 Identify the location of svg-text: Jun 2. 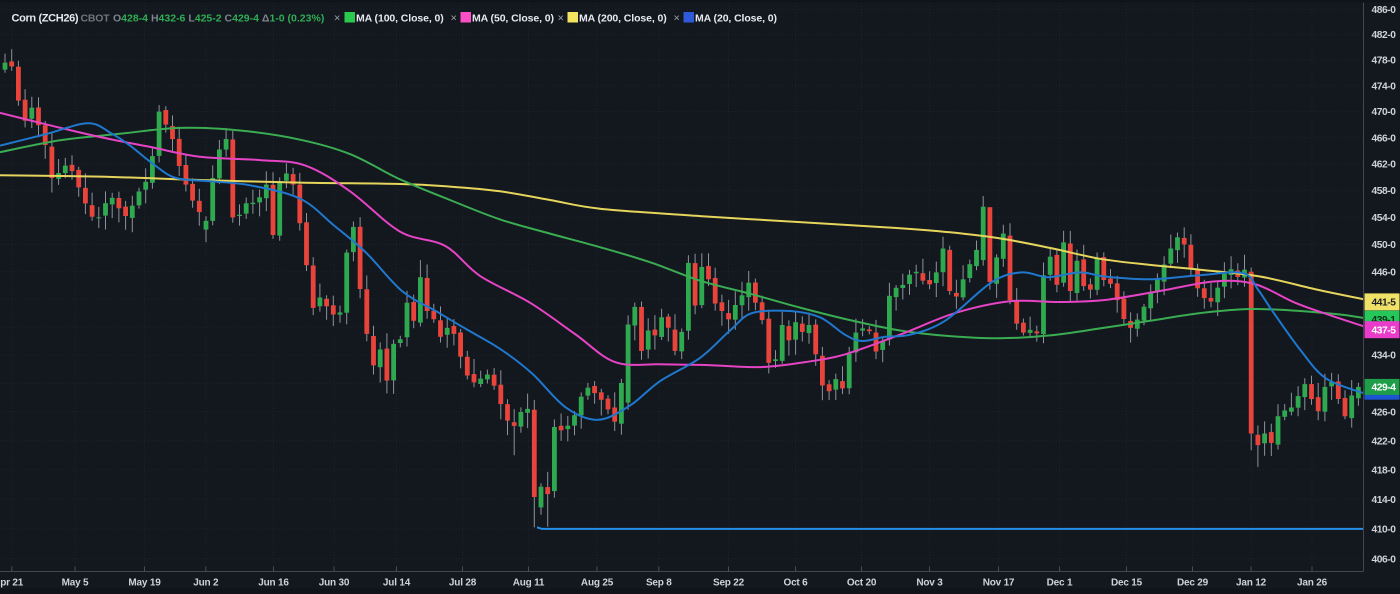
(206, 583).